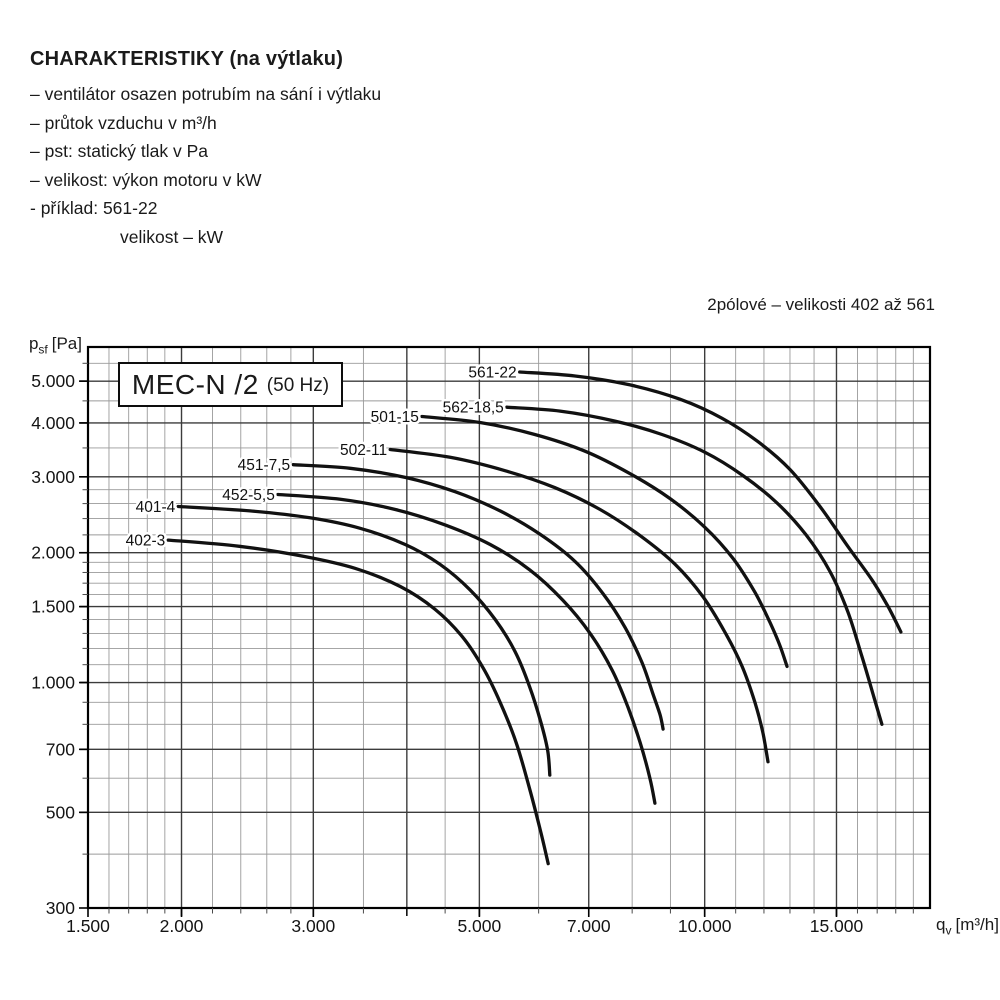 The image size is (1000, 1000). I want to click on curve-label-501-15: 501-15, so click(395, 417).